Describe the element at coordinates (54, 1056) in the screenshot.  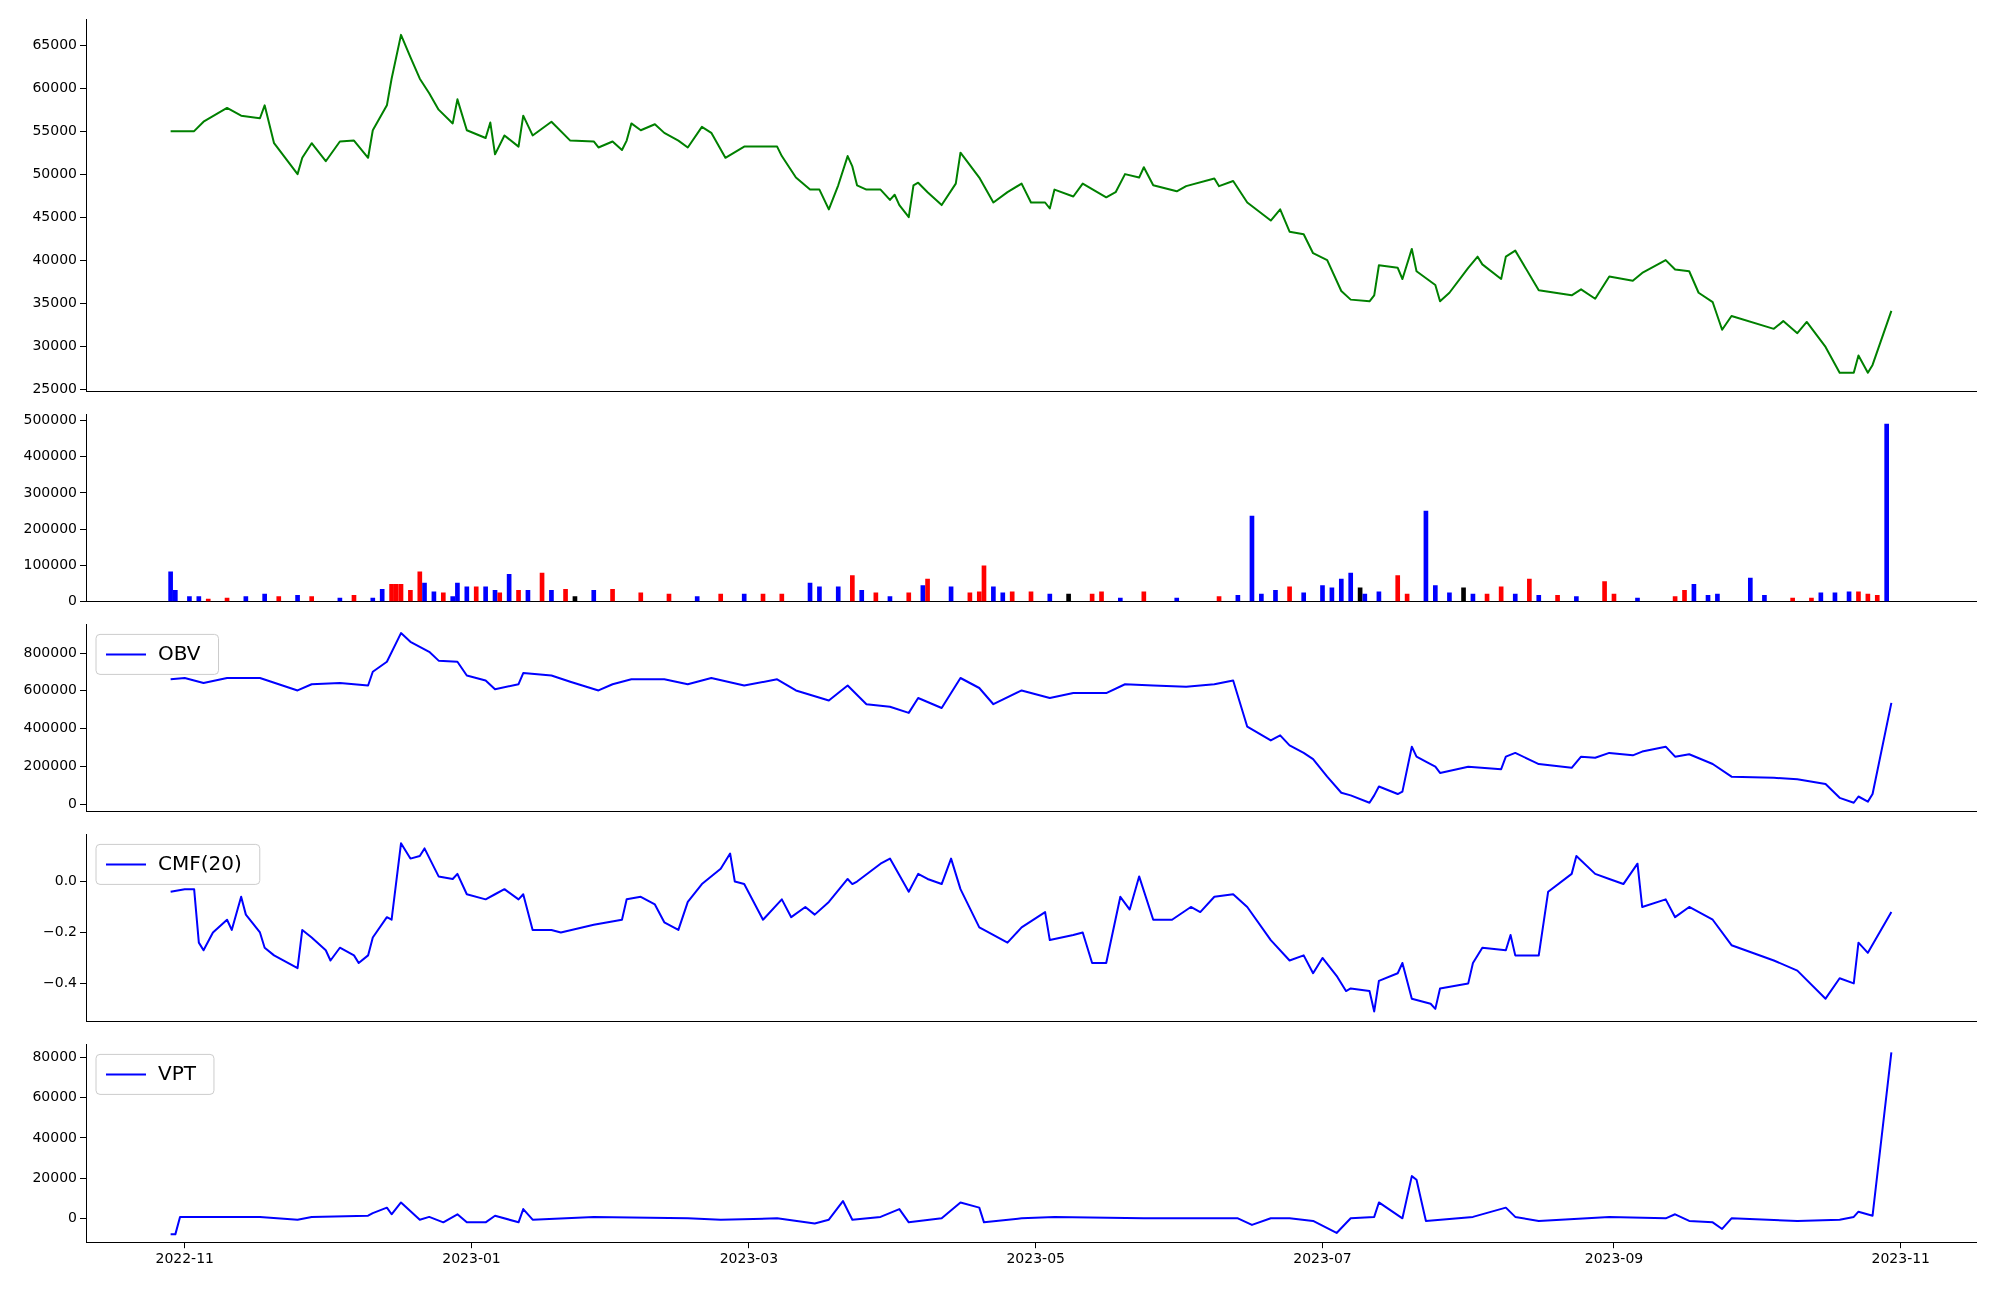
I see `y-tick-label: 80000` at that location.